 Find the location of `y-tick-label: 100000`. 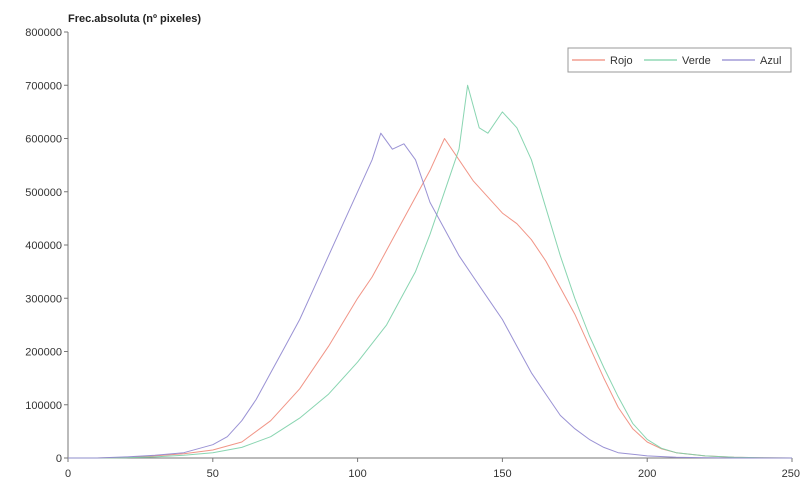

y-tick-label: 100000 is located at coordinates (43, 406).